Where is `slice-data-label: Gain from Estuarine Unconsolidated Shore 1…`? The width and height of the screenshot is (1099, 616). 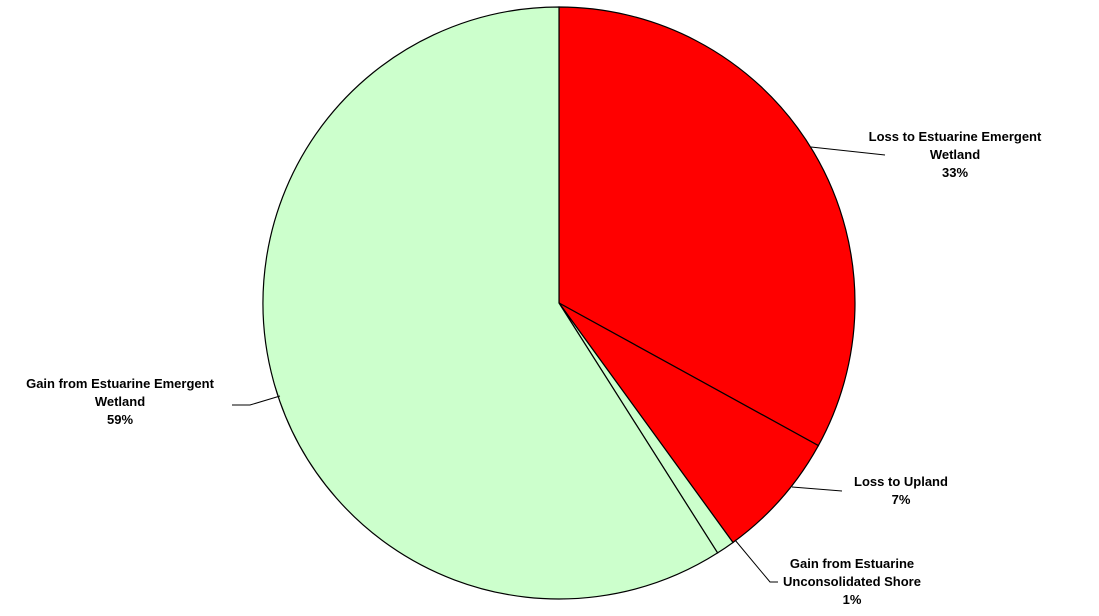
slice-data-label: Gain from Estuarine Unconsolidated Shore 1… is located at coordinates (852, 581).